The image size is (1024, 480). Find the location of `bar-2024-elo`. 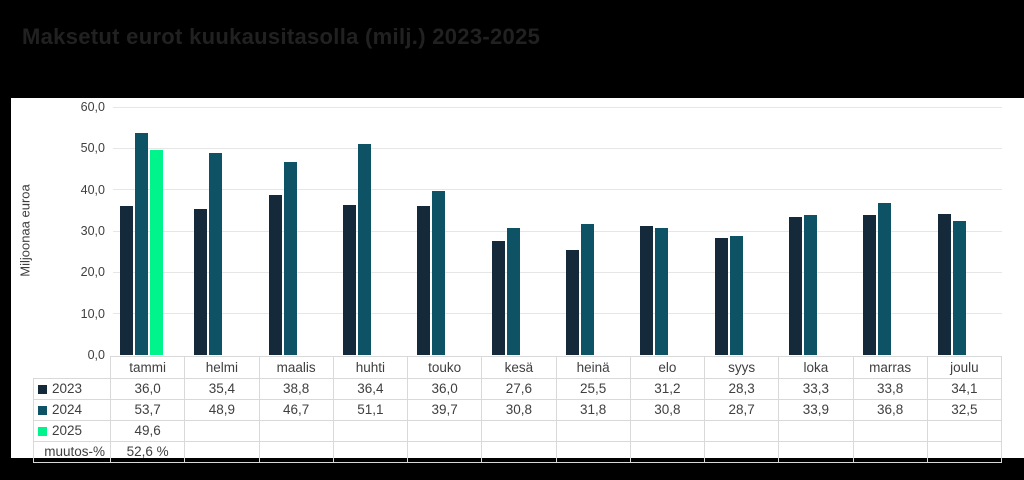

bar-2024-elo is located at coordinates (662, 291).